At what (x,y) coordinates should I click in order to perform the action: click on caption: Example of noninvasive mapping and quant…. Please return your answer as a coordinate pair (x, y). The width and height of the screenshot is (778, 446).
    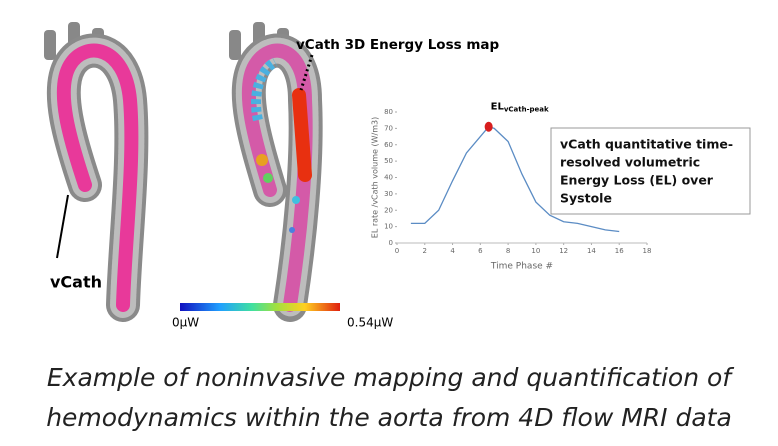
    Looking at the image, I should click on (390, 377).